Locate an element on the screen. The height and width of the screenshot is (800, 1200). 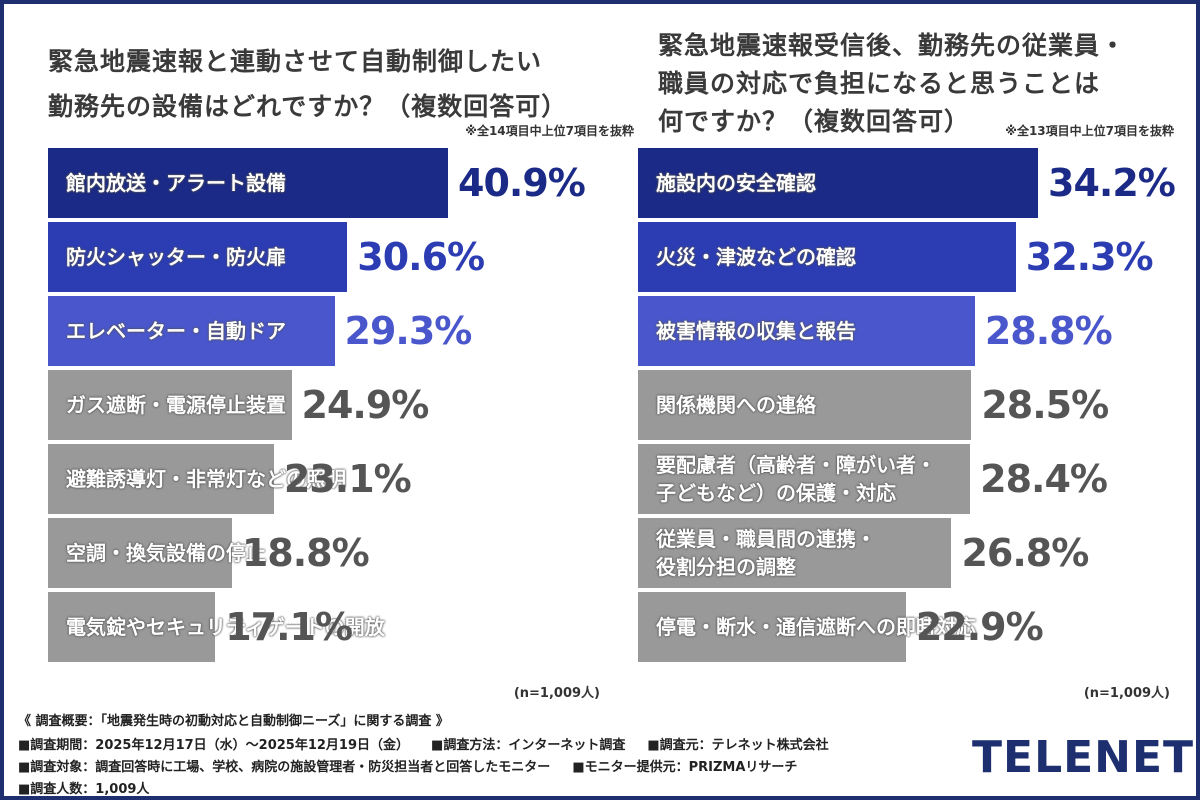
footer-item: モニター提供元：PRIZMAリサーチ is located at coordinates (684, 767).